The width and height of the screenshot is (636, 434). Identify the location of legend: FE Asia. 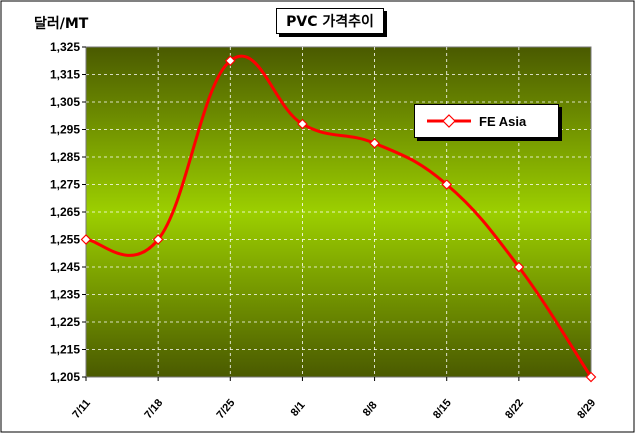
(486, 121).